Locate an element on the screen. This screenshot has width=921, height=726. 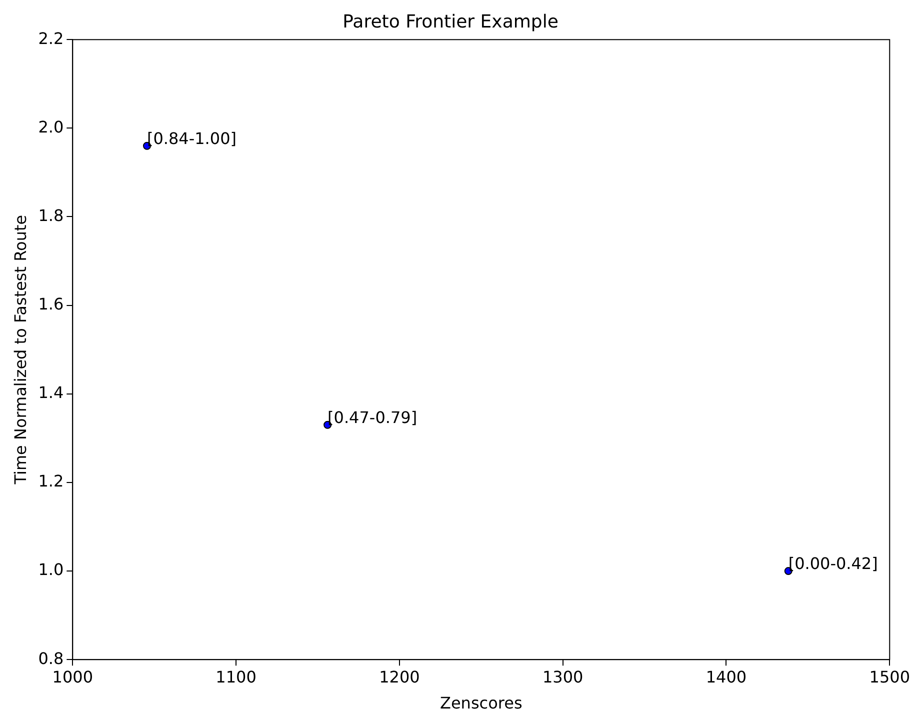
y-tick-label: 0.8 is located at coordinates (51, 658).